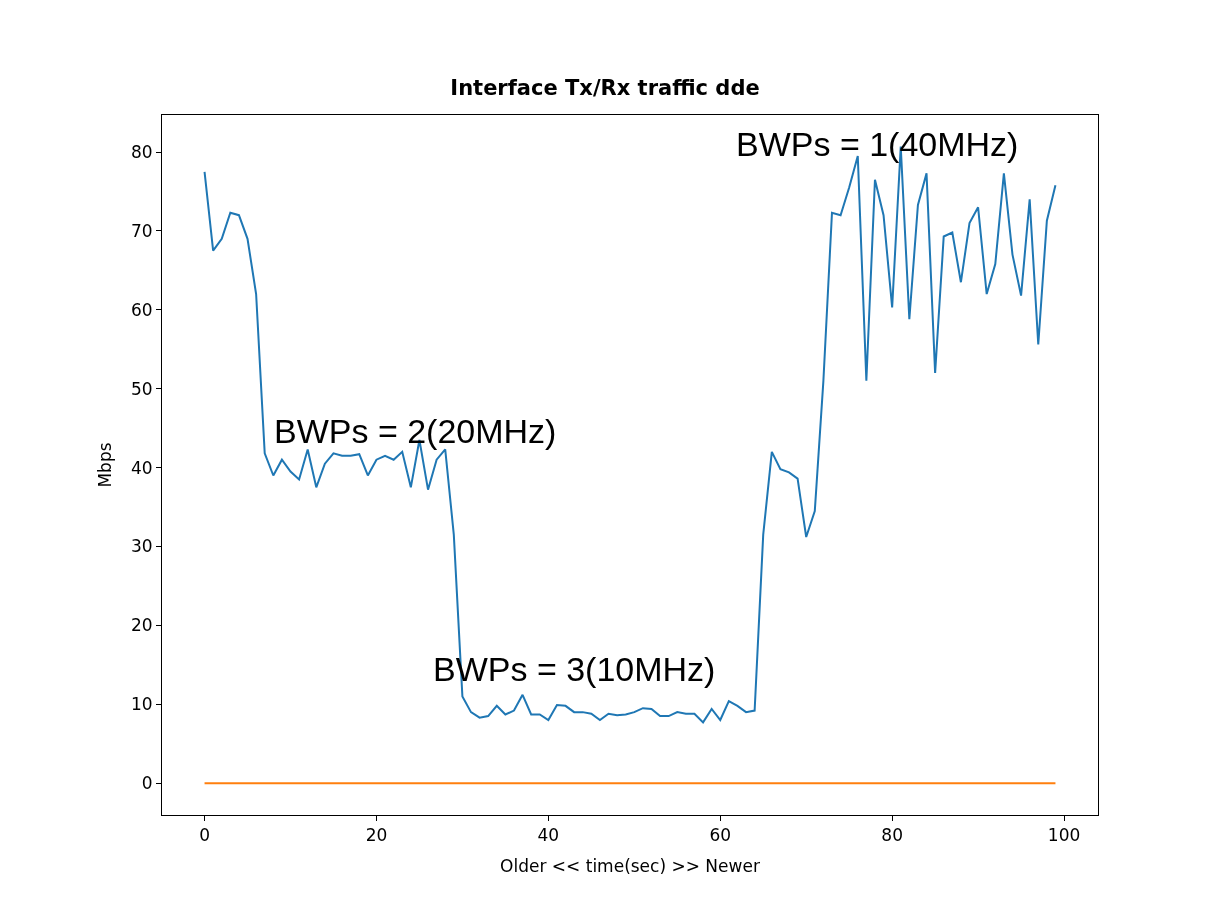 This screenshot has width=1210, height=910. I want to click on y-tick-label: 40, so click(141, 467).